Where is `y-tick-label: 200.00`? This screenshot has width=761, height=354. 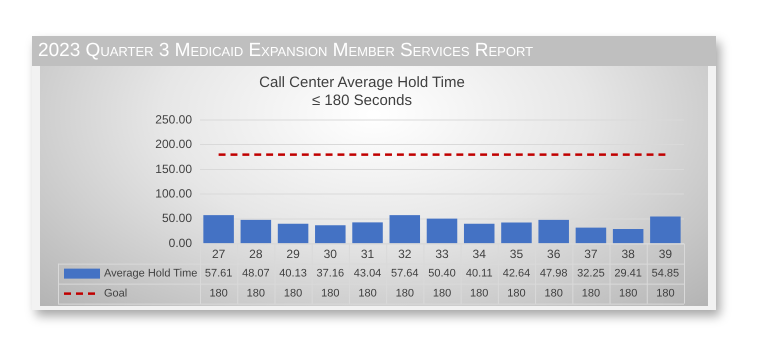
y-tick-label: 200.00 is located at coordinates (173, 144).